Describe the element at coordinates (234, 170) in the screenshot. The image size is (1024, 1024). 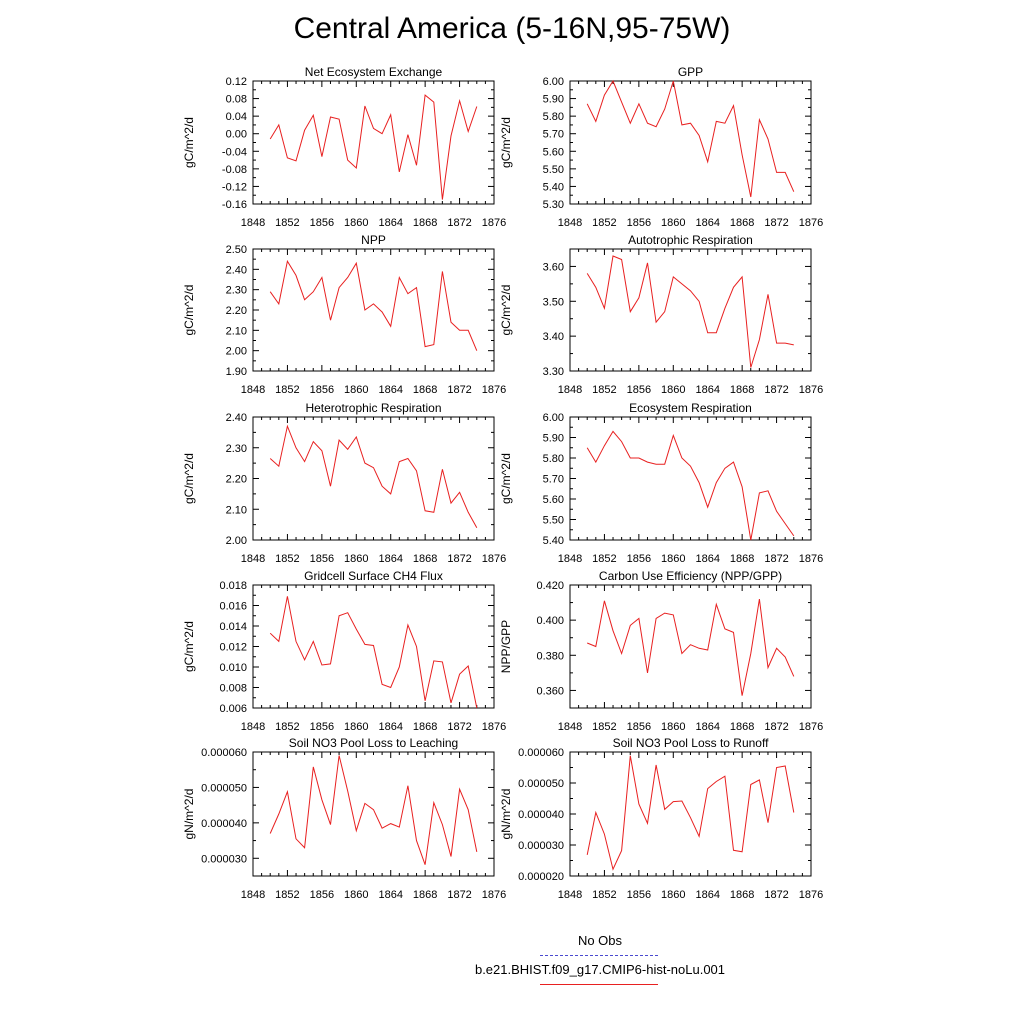
I see `y-tick-label: -0.08` at that location.